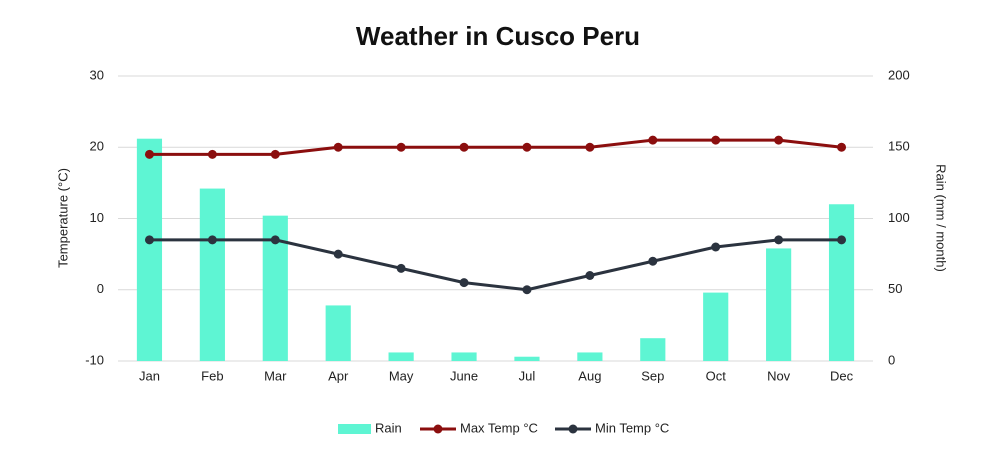 The width and height of the screenshot is (1000, 458). Describe the element at coordinates (899, 146) in the screenshot. I see `y2-tick-label: 150` at that location.